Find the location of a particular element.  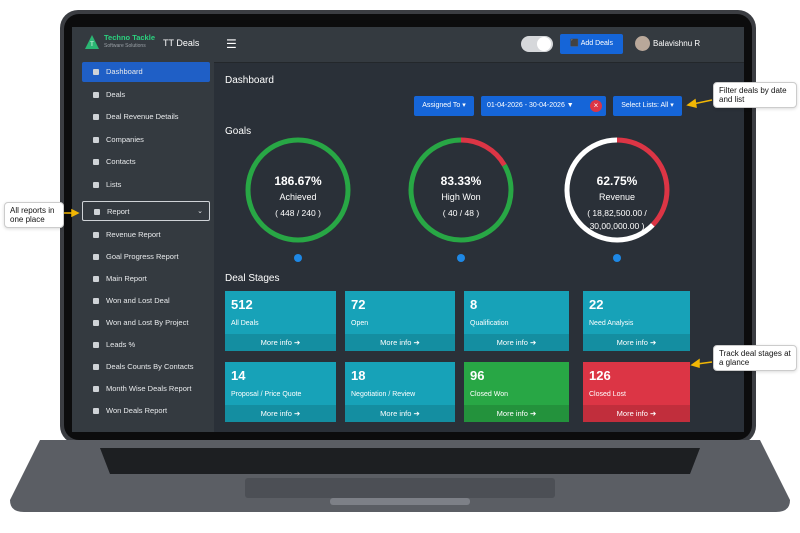

goal-detail: ( 40 / 48 ) is located at coordinates (461, 213).